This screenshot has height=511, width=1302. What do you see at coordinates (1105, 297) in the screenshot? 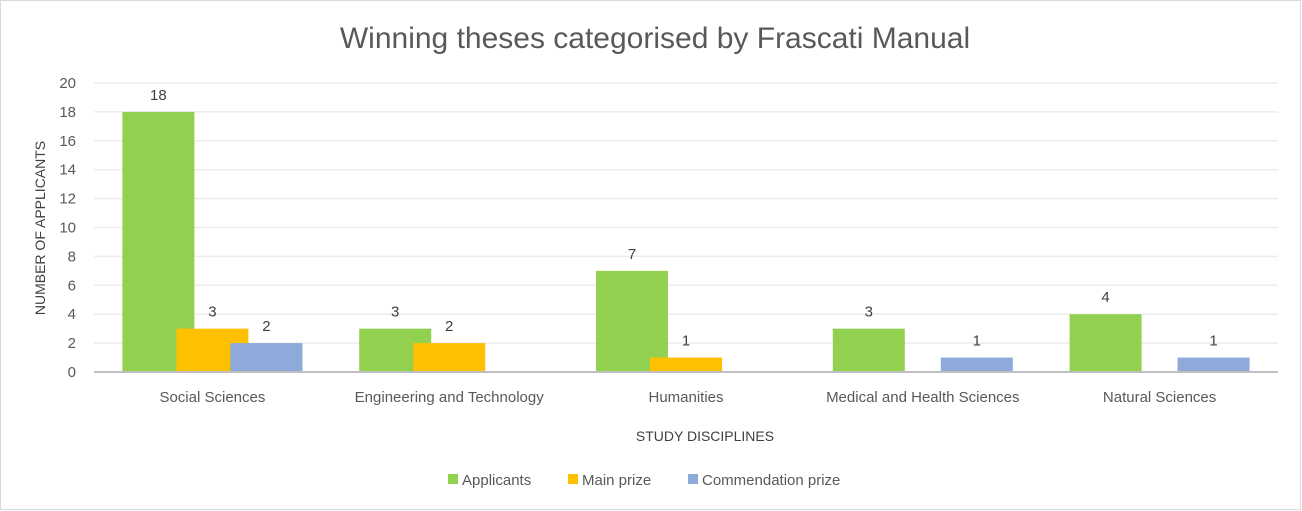
I see `data-label: 4` at bounding box center [1105, 297].